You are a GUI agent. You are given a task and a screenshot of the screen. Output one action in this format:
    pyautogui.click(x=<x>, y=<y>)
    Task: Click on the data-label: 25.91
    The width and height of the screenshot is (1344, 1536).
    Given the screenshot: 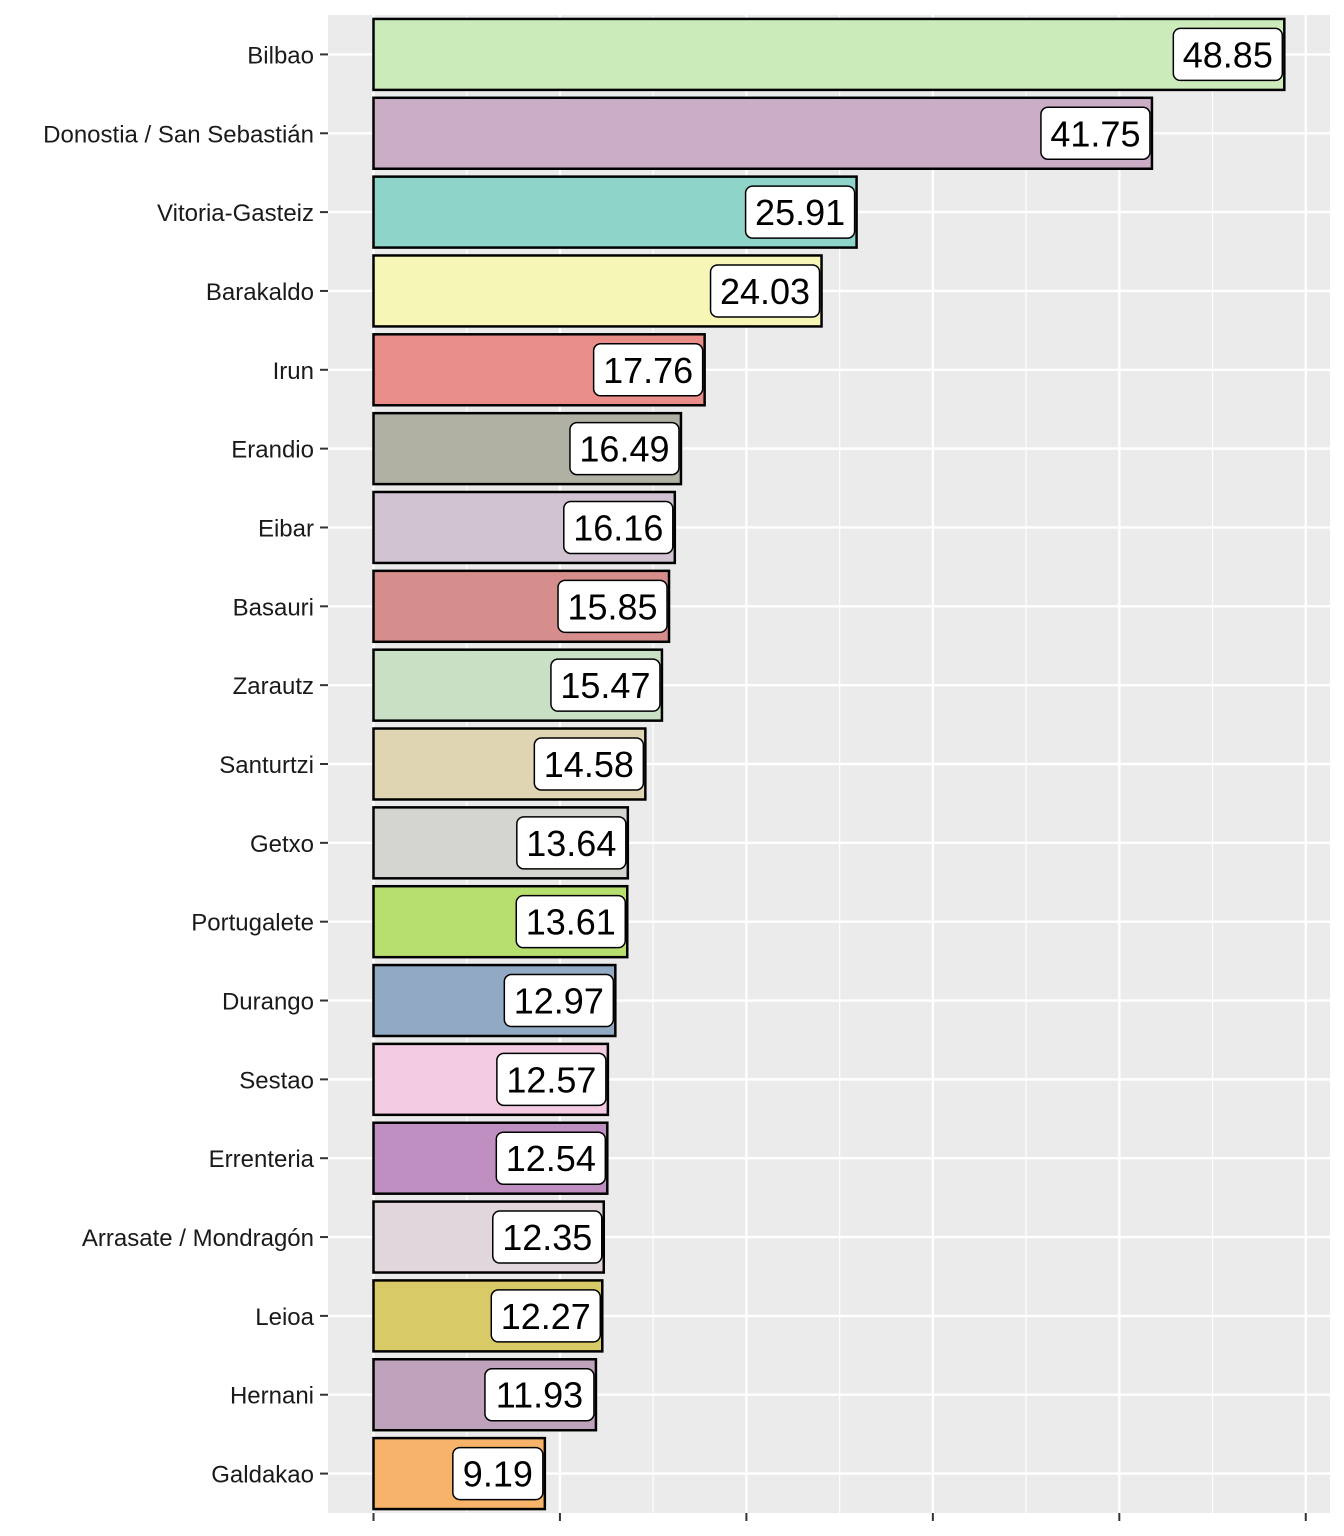 What is the action you would take?
    pyautogui.click(x=800, y=212)
    